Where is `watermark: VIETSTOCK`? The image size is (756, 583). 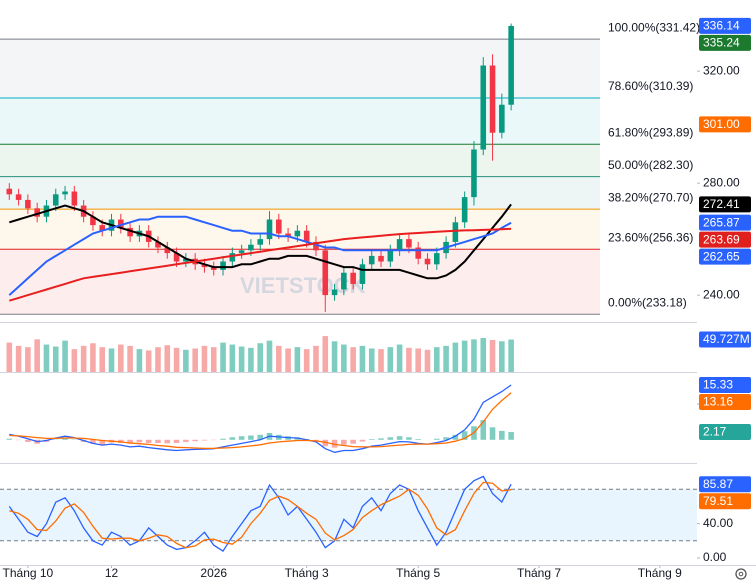
watermark: VIETSTOCK is located at coordinates (303, 285).